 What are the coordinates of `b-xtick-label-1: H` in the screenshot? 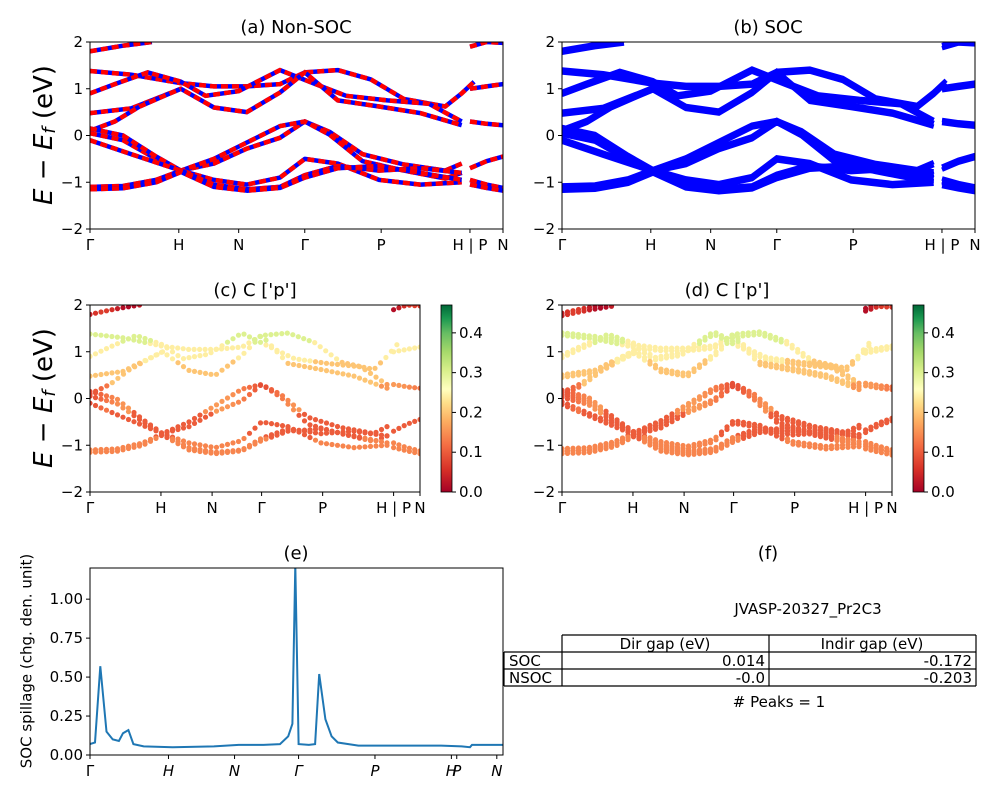 It's located at (650, 245).